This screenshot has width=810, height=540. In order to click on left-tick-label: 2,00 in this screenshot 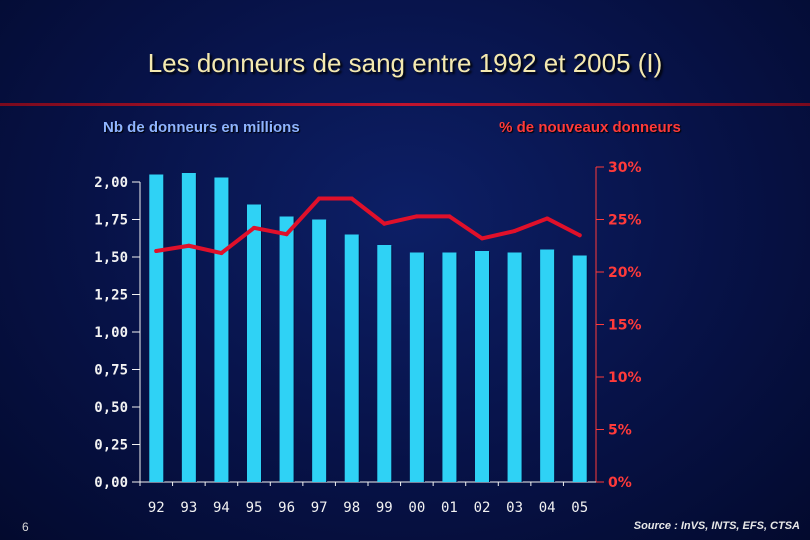, I will do `click(111, 183)`.